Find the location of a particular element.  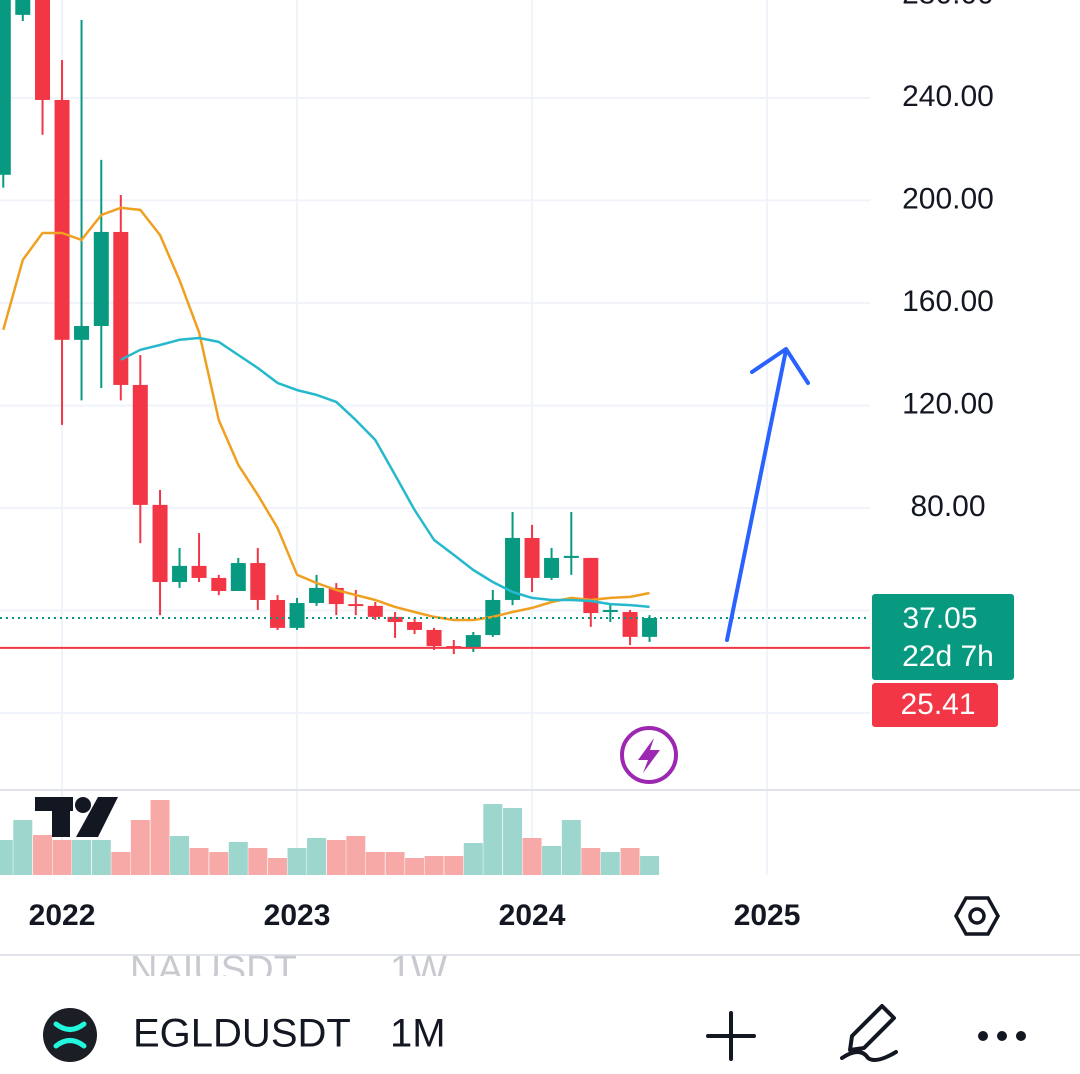

y-tick-label: 200.00 is located at coordinates (948, 198).